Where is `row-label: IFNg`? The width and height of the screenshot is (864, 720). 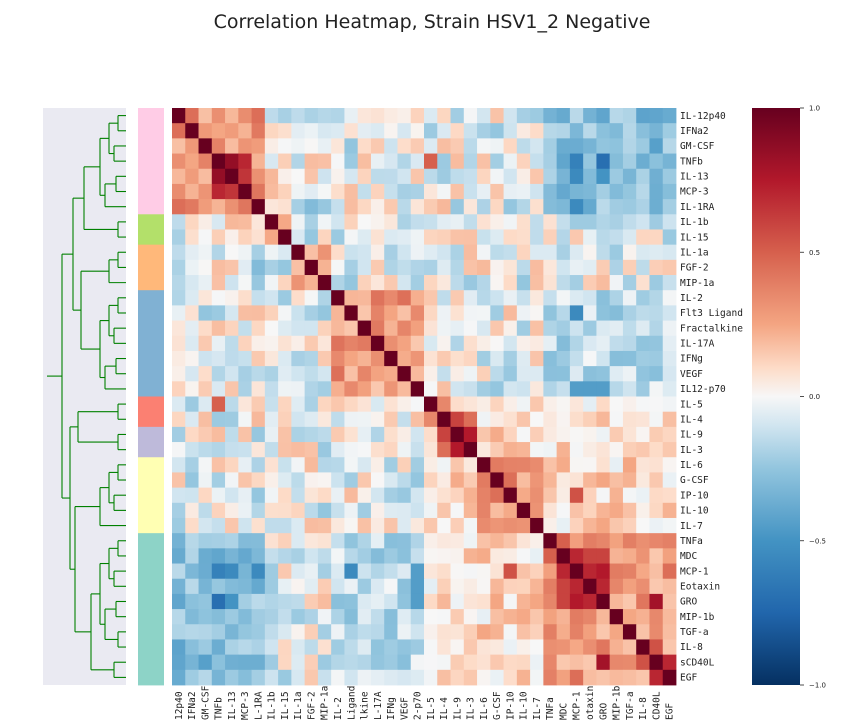
row-label: IFNg is located at coordinates (691, 359).